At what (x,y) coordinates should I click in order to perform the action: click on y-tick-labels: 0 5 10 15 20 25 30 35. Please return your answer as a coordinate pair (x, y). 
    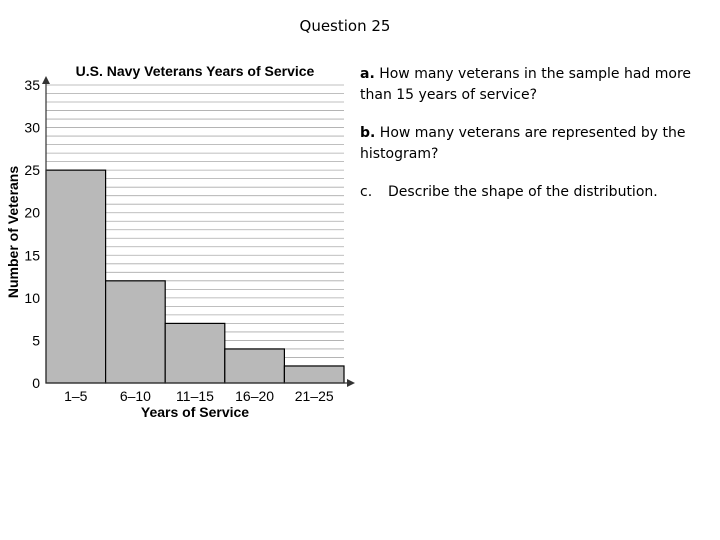
    Looking at the image, I should click on (32, 234).